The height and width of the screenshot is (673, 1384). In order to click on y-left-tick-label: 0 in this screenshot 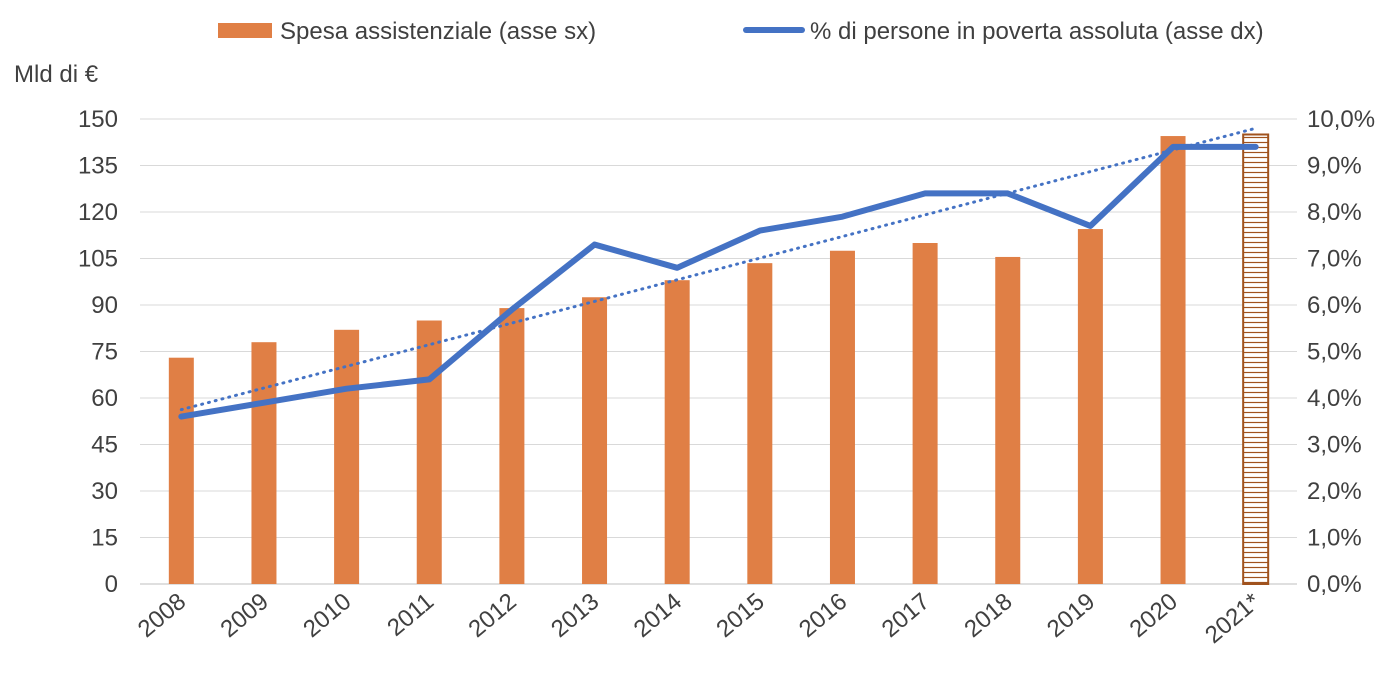, I will do `click(111, 584)`.